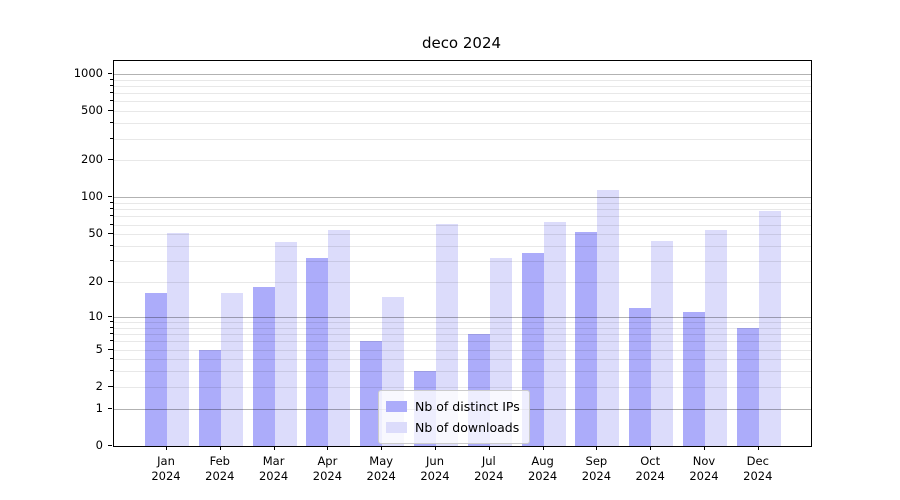  I want to click on y-tick-label: 1000, so click(88, 72).